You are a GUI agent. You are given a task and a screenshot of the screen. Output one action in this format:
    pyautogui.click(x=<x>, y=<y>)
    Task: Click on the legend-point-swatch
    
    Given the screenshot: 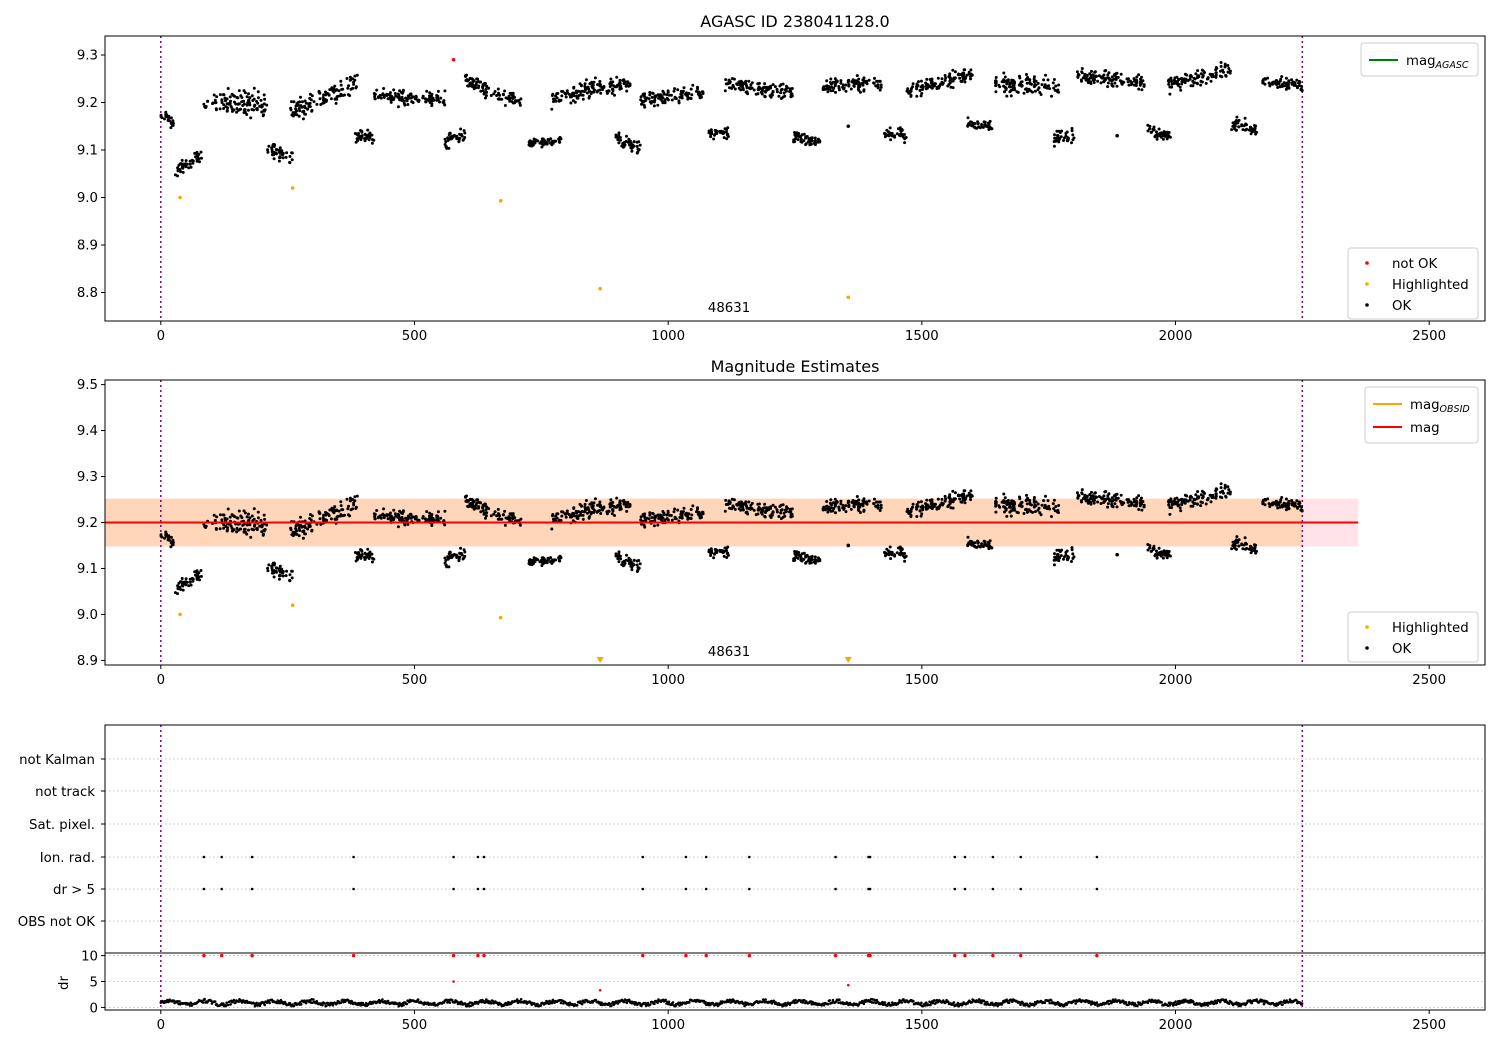 What is the action you would take?
    pyautogui.click(x=1367, y=284)
    